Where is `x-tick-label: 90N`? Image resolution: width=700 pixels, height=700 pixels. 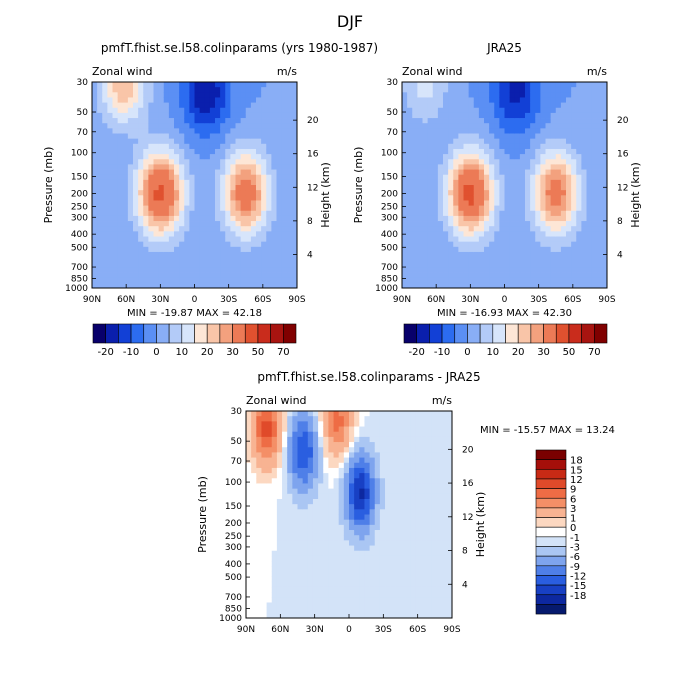
x-tick-label: 90N is located at coordinates (246, 630).